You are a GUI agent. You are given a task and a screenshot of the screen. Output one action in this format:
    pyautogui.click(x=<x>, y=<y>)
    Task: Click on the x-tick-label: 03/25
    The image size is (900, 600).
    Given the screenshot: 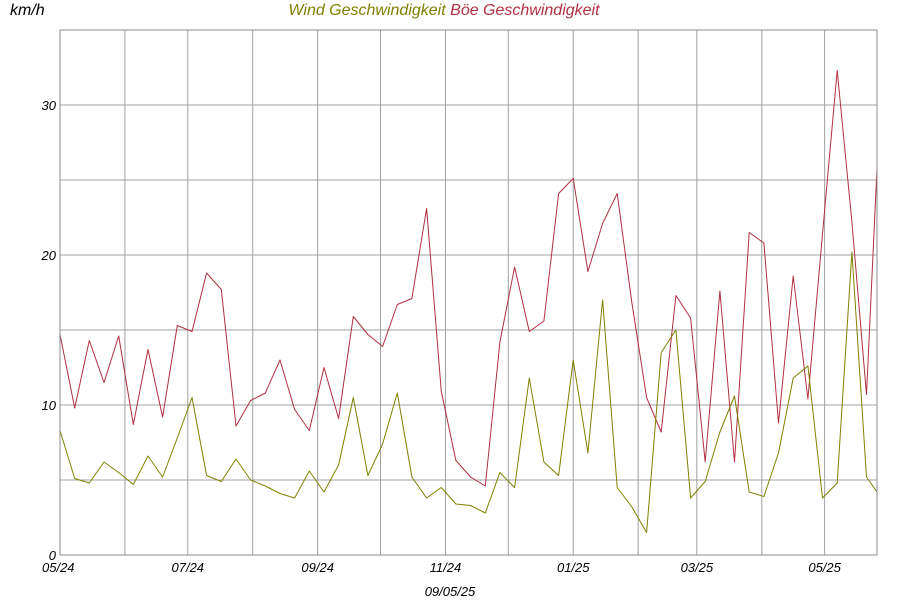 What is the action you would take?
    pyautogui.click(x=697, y=567)
    